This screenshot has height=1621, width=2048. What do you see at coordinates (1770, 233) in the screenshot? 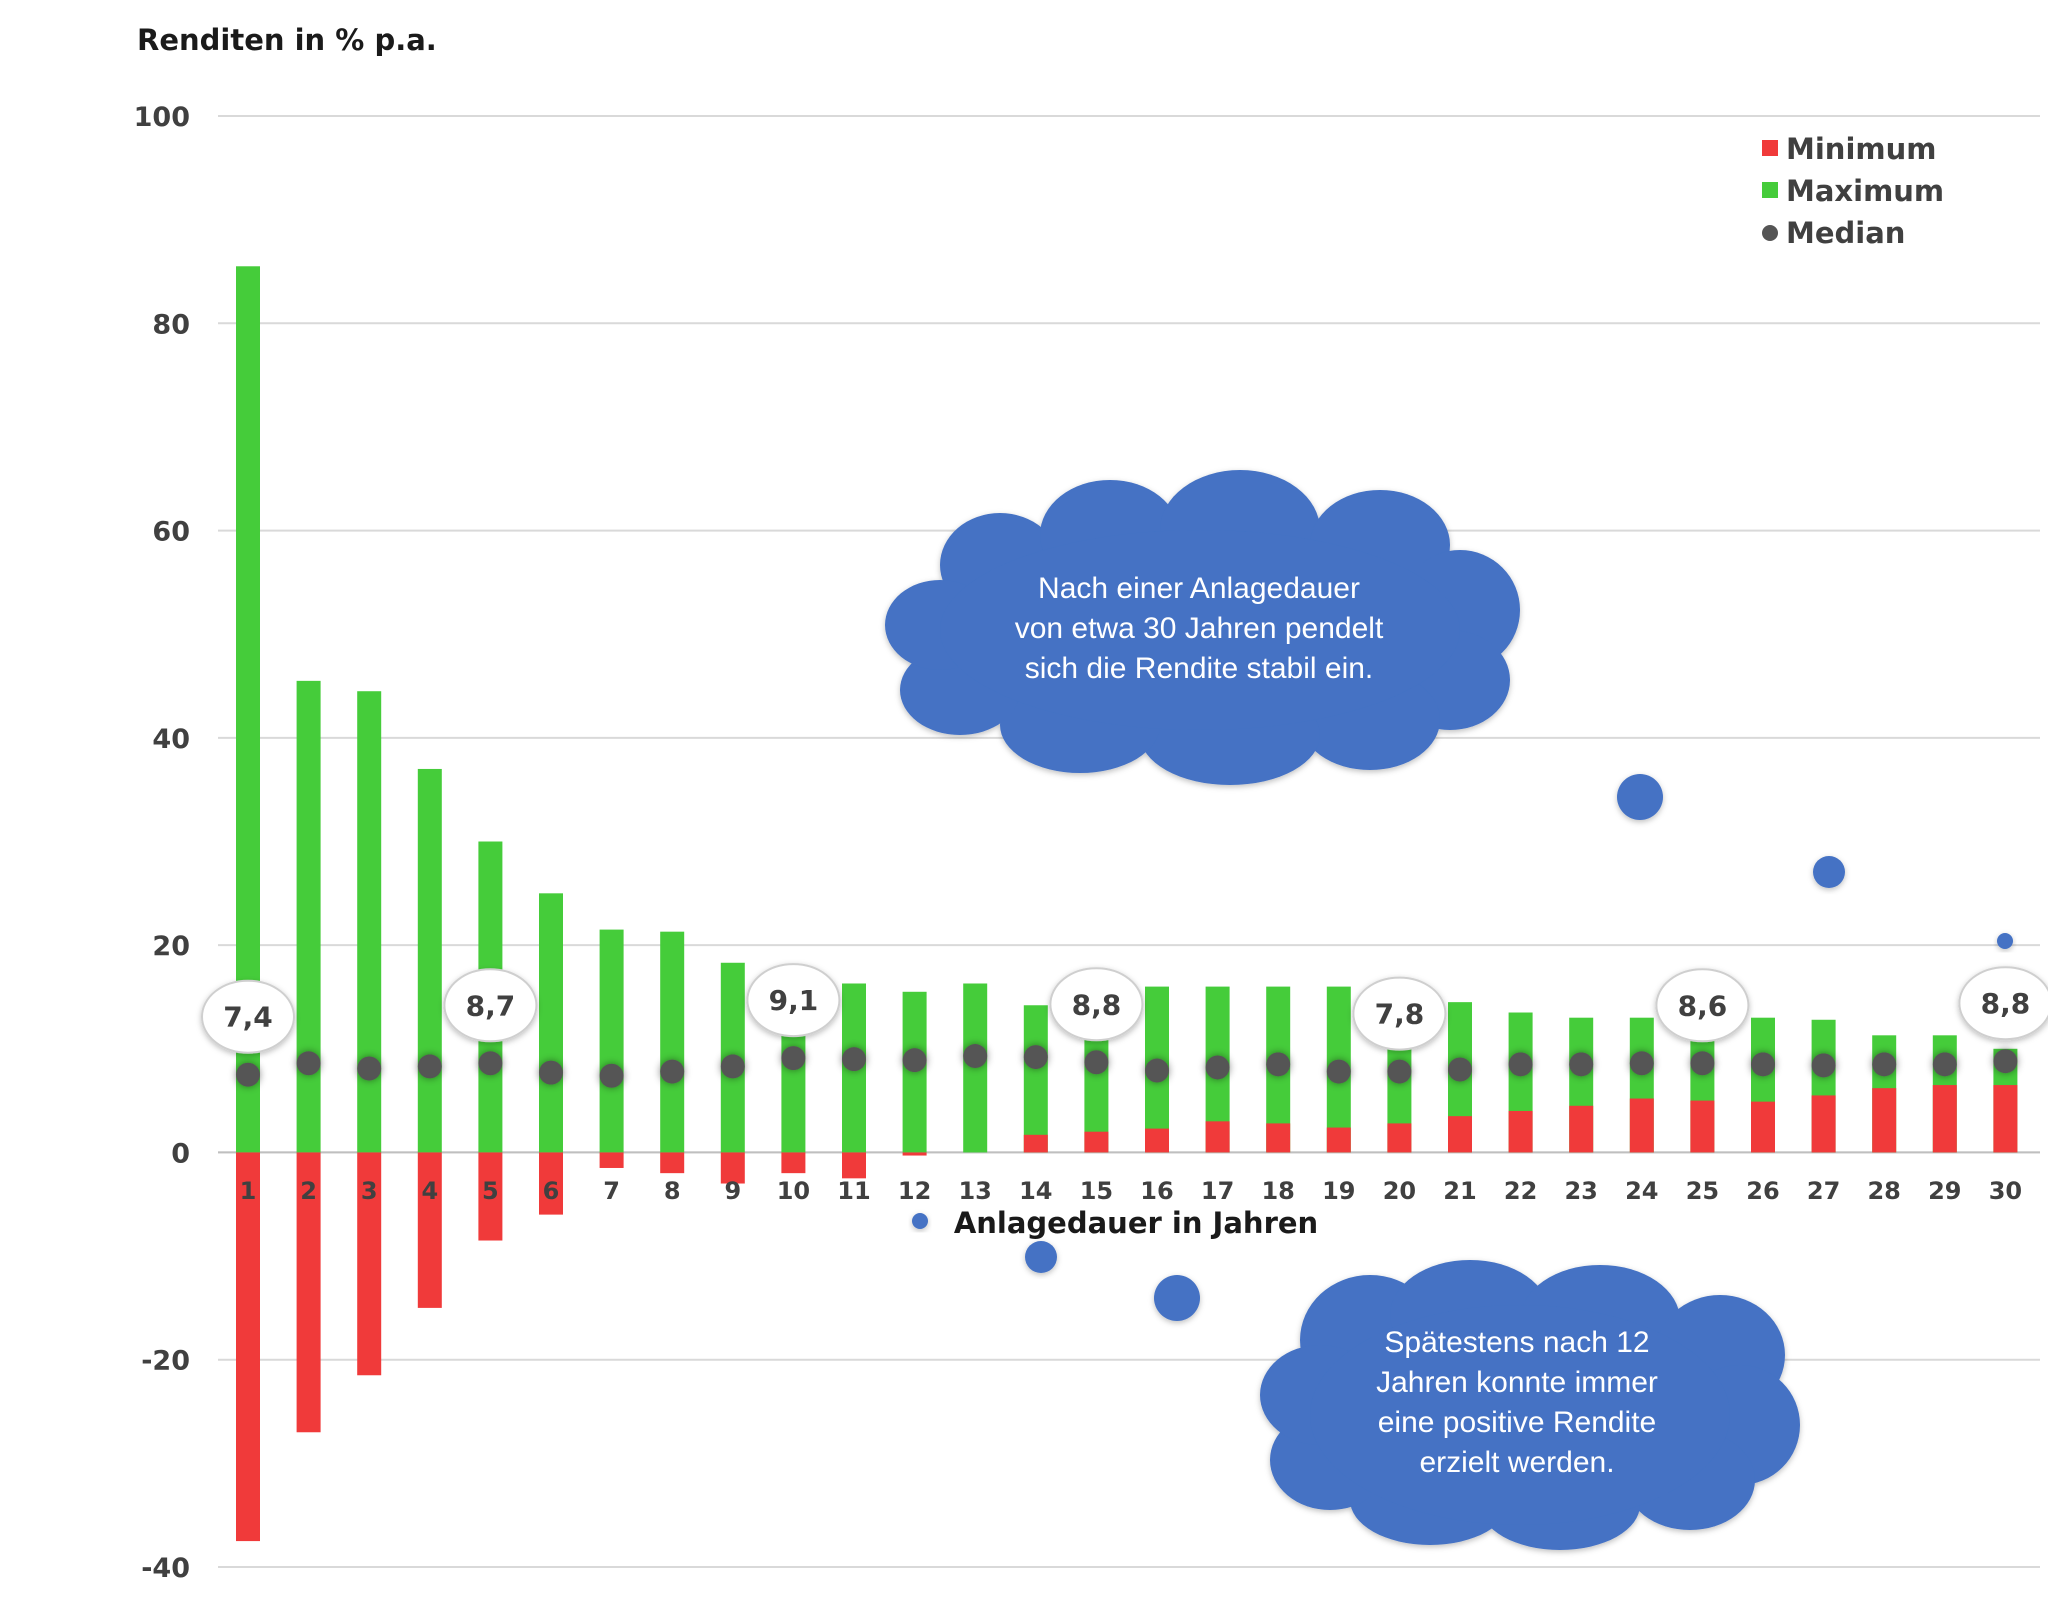
I see `legend-swatch-median` at bounding box center [1770, 233].